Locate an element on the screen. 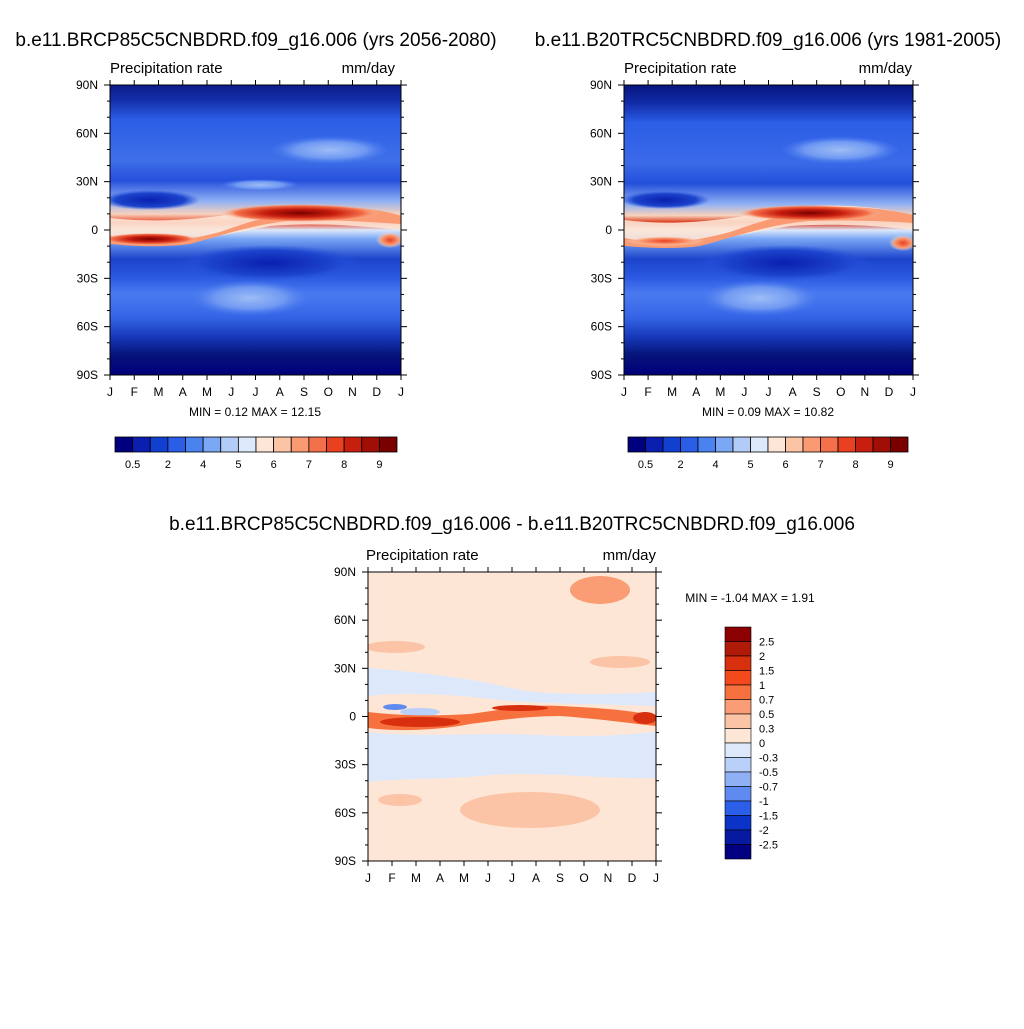 The image size is (1024, 1029). panel-future-field is located at coordinates (255, 230).